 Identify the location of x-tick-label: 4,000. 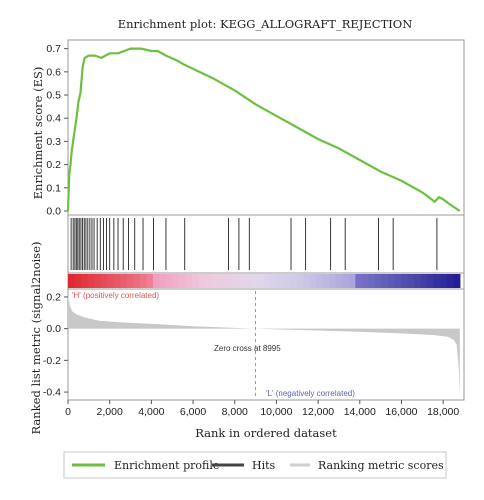
(151, 412).